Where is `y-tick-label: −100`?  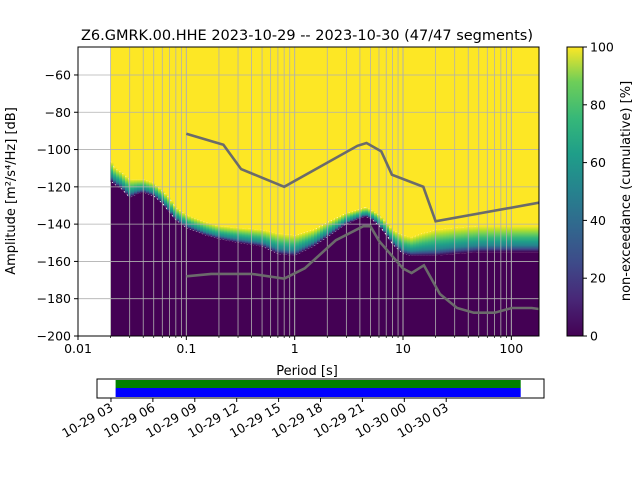 y-tick-label: −100 is located at coordinates (54, 149).